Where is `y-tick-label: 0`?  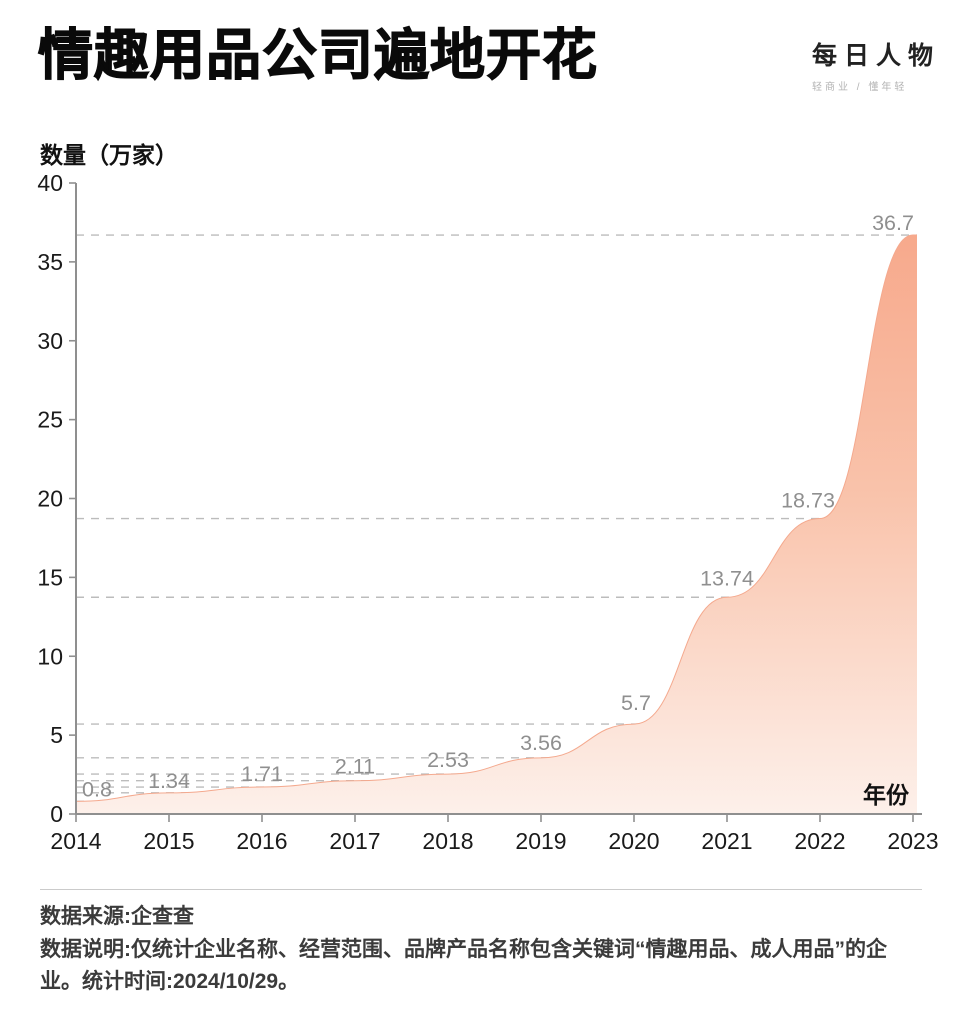
y-tick-label: 0 is located at coordinates (56, 814).